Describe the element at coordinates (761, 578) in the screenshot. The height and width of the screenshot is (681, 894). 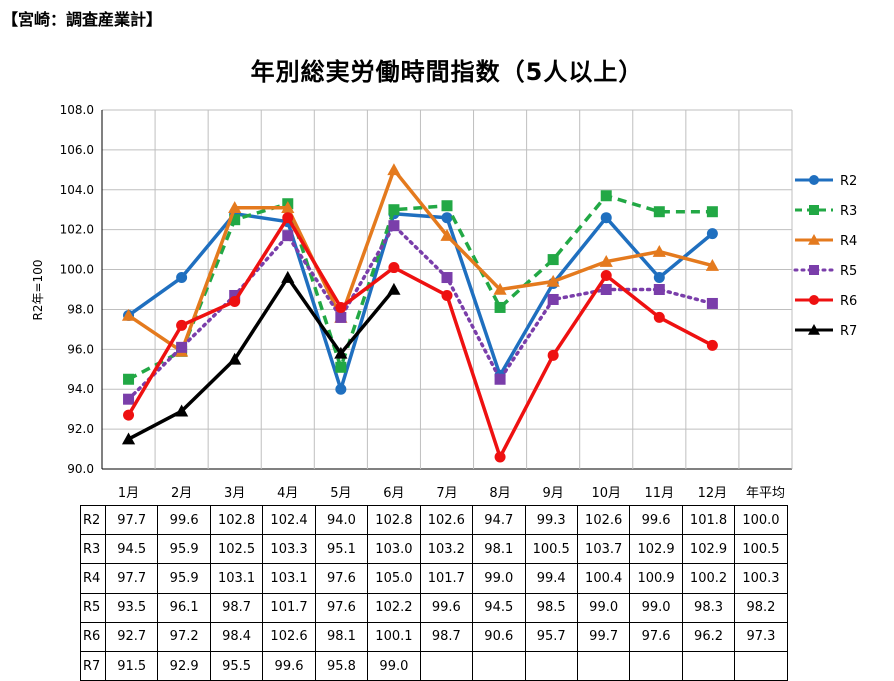
I see `table-cell: 100.3` at that location.